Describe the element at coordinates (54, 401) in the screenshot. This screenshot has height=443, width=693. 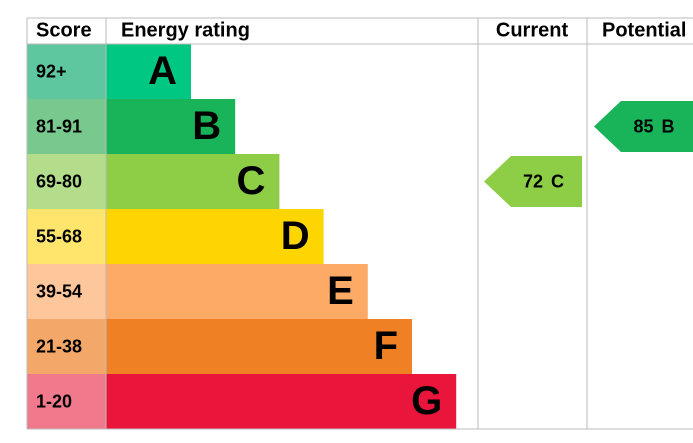
I see `score-label: 1-20` at that location.